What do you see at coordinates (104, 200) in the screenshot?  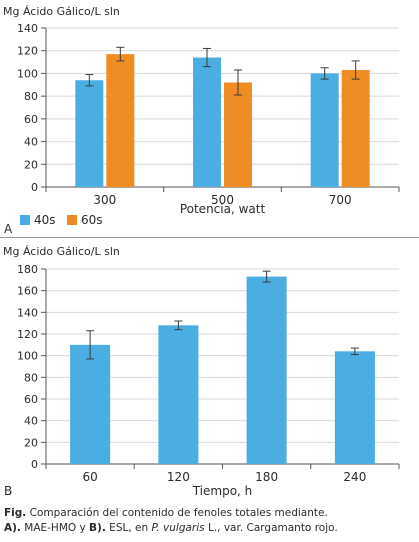 I see `x-tick-label: 300` at bounding box center [104, 200].